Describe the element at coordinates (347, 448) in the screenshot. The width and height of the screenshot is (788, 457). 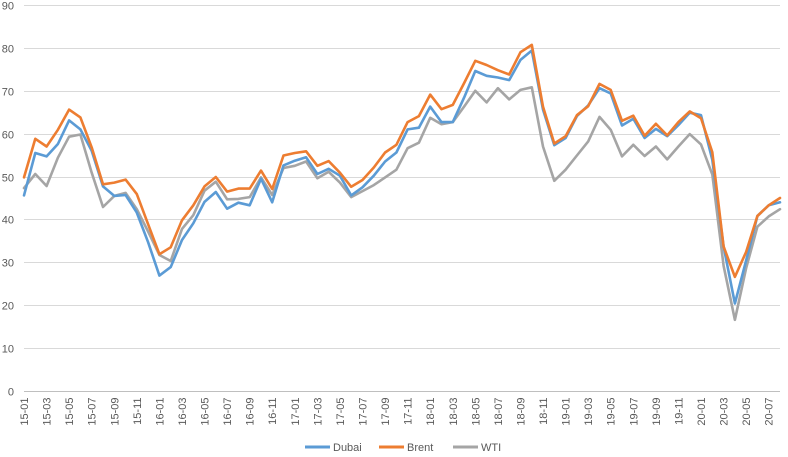
I see `legend-label-dubai: Dubai` at that location.